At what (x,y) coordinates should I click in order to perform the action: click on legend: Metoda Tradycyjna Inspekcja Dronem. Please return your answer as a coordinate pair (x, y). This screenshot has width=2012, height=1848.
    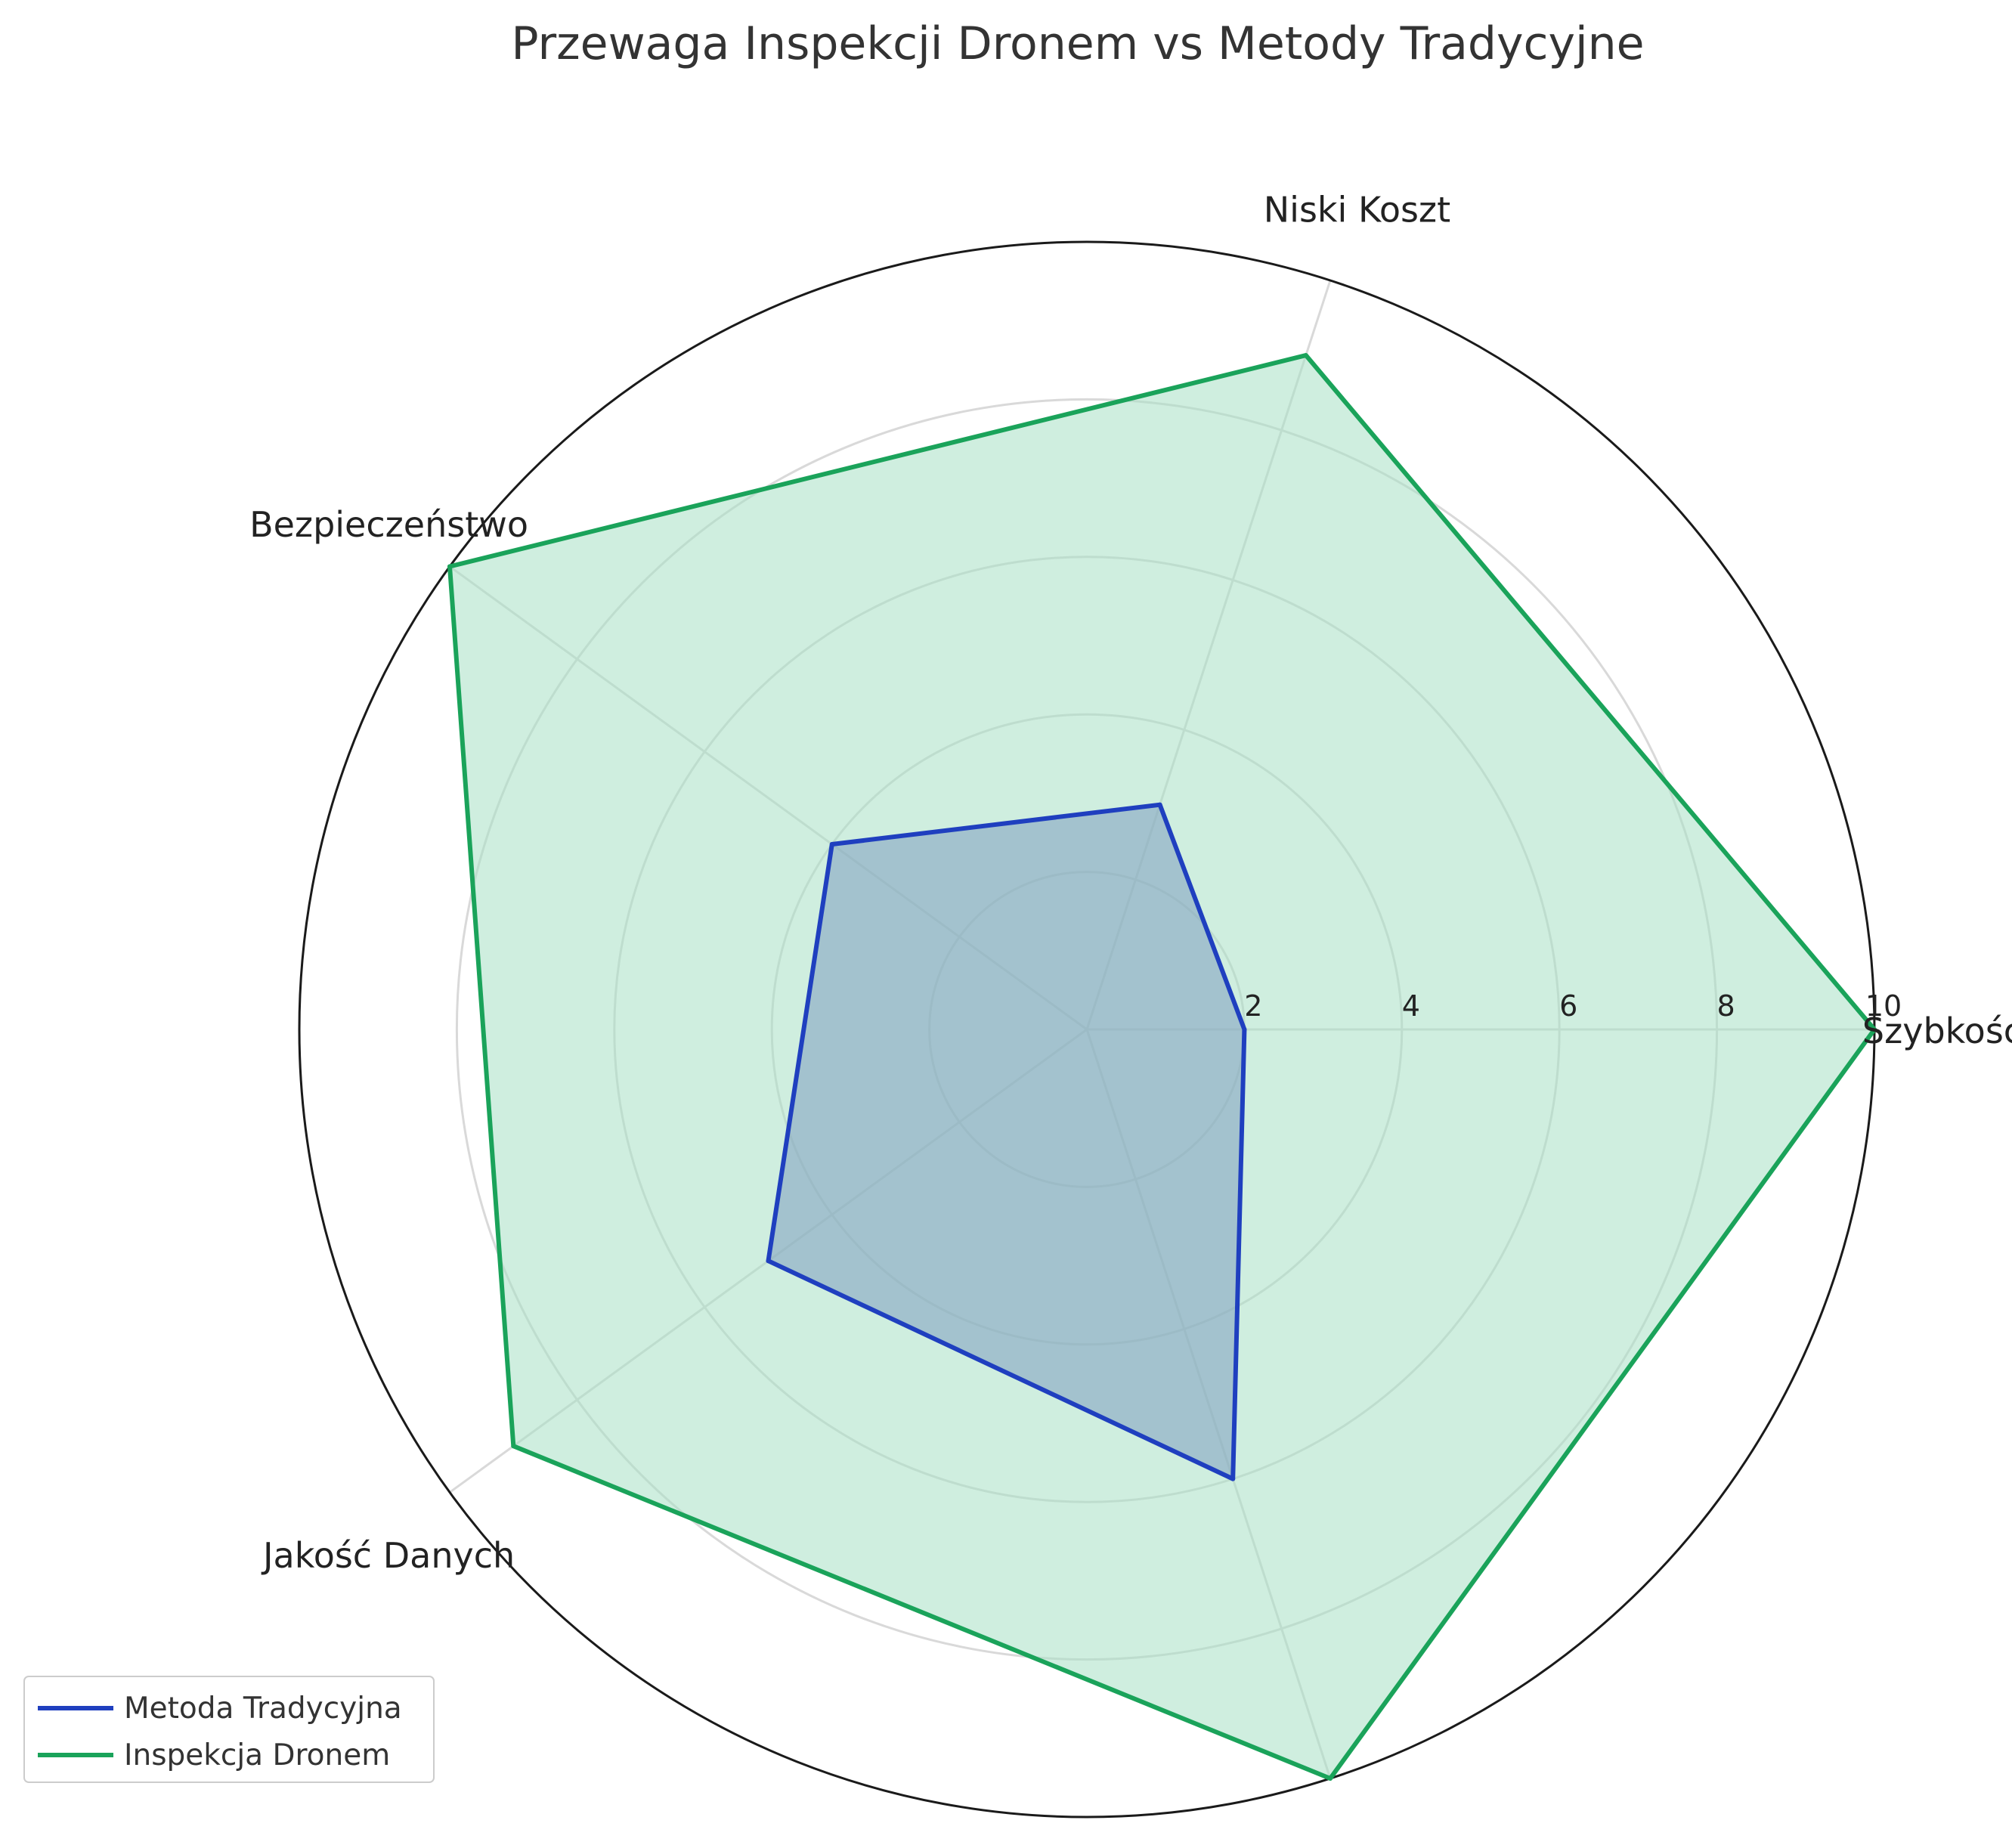
    Looking at the image, I should click on (229, 1729).